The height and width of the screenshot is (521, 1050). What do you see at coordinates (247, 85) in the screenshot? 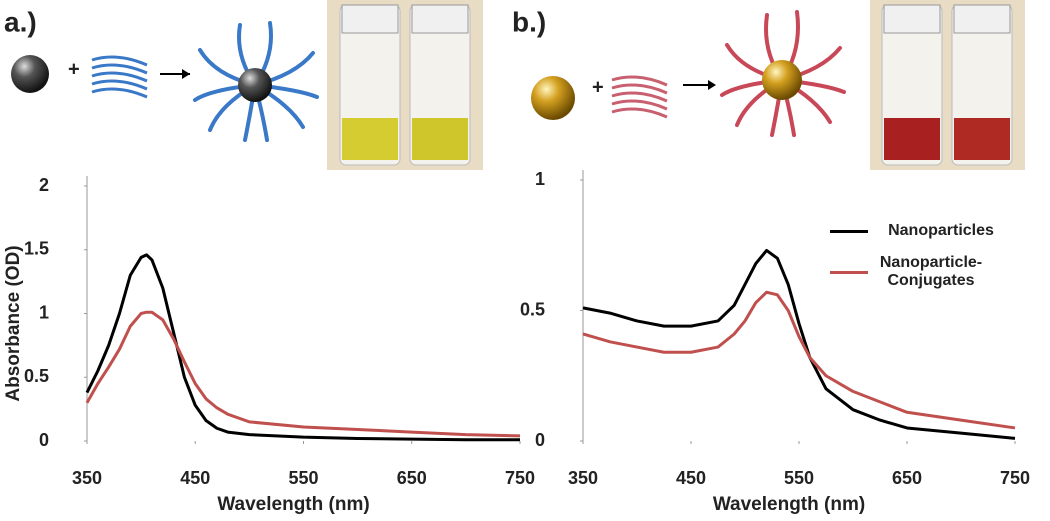
I see `illustration-a: +` at bounding box center [247, 85].